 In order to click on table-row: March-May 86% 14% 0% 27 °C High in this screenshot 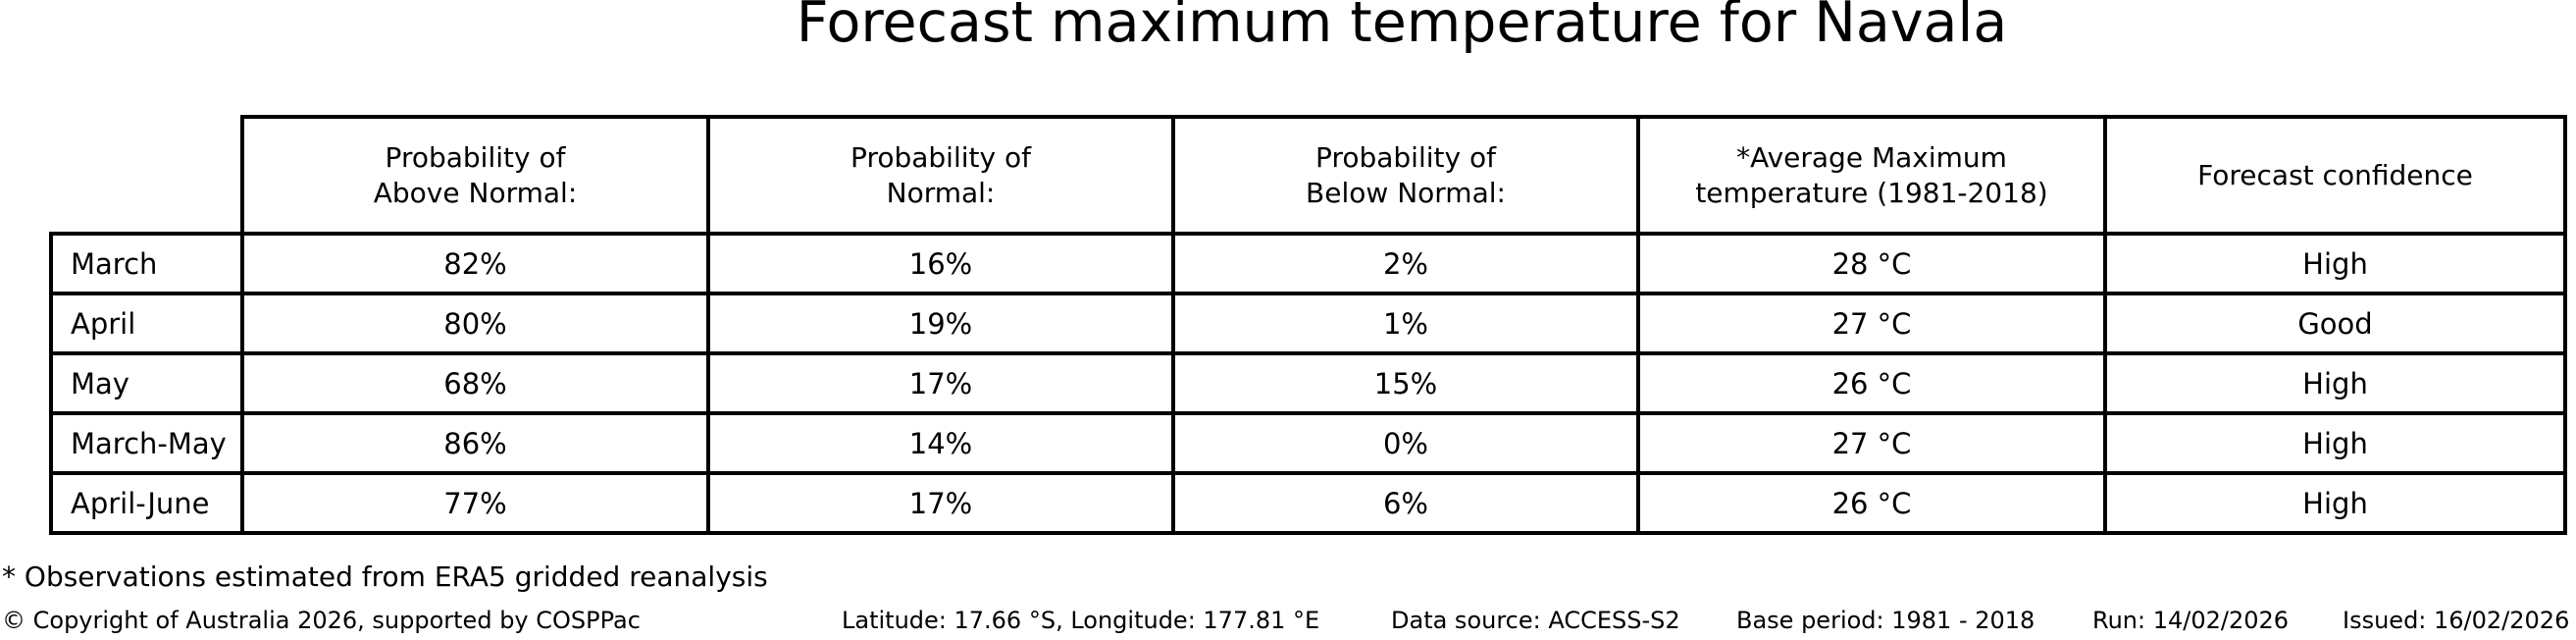, I will do `click(1308, 443)`.